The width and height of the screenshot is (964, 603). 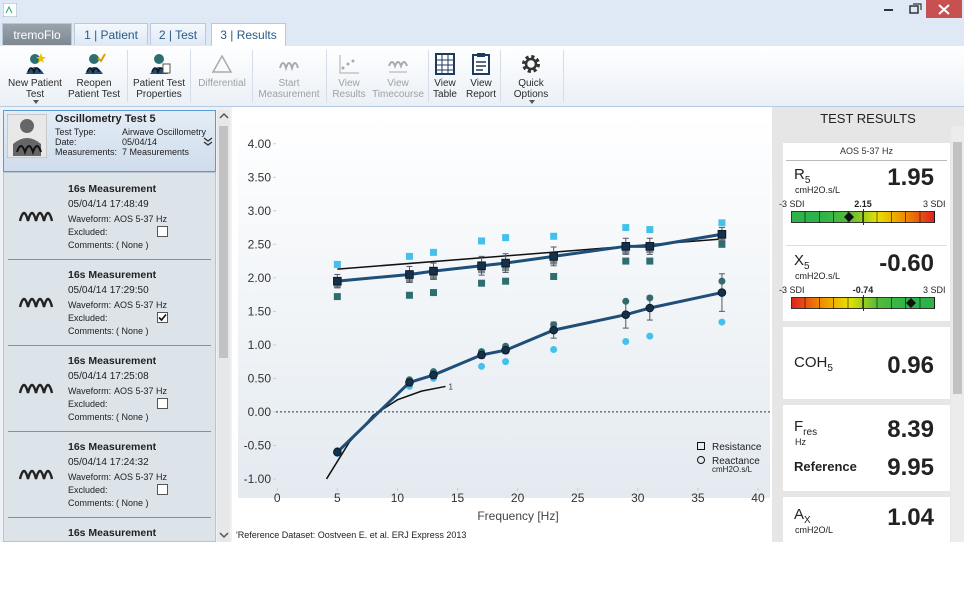 What do you see at coordinates (35, 94) in the screenshot?
I see `button-label: Test` at bounding box center [35, 94].